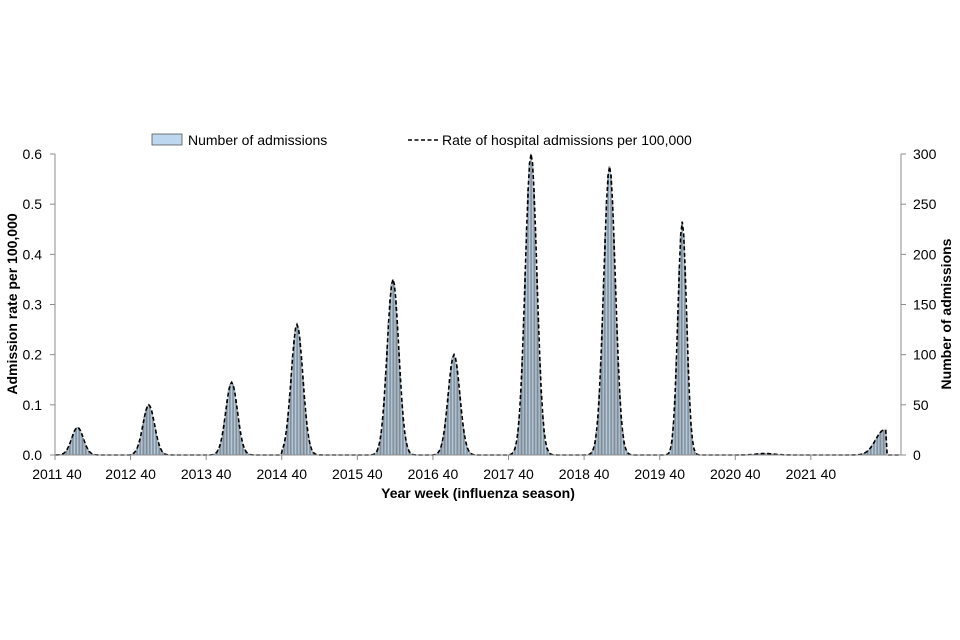 This screenshot has height=640, width=960. I want to click on right-tick-label: 300, so click(925, 154).